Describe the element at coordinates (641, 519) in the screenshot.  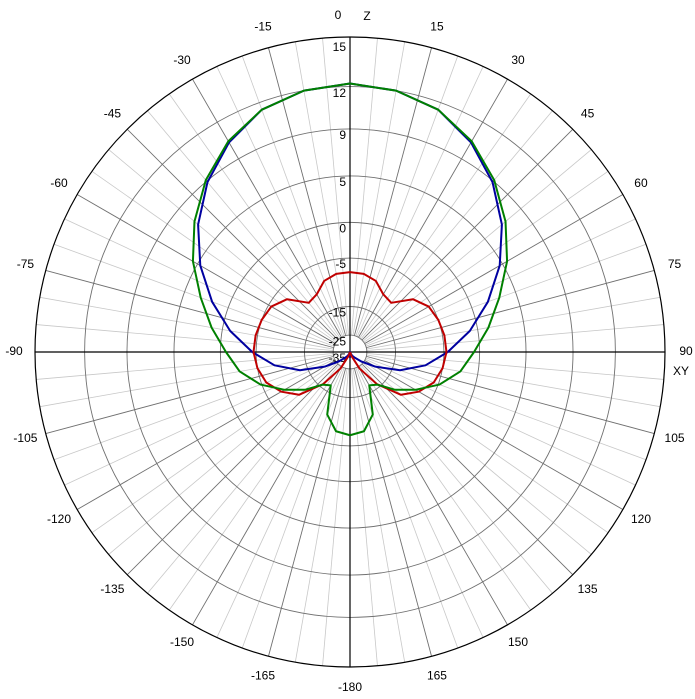
I see `angle-tick-label: 120` at that location.